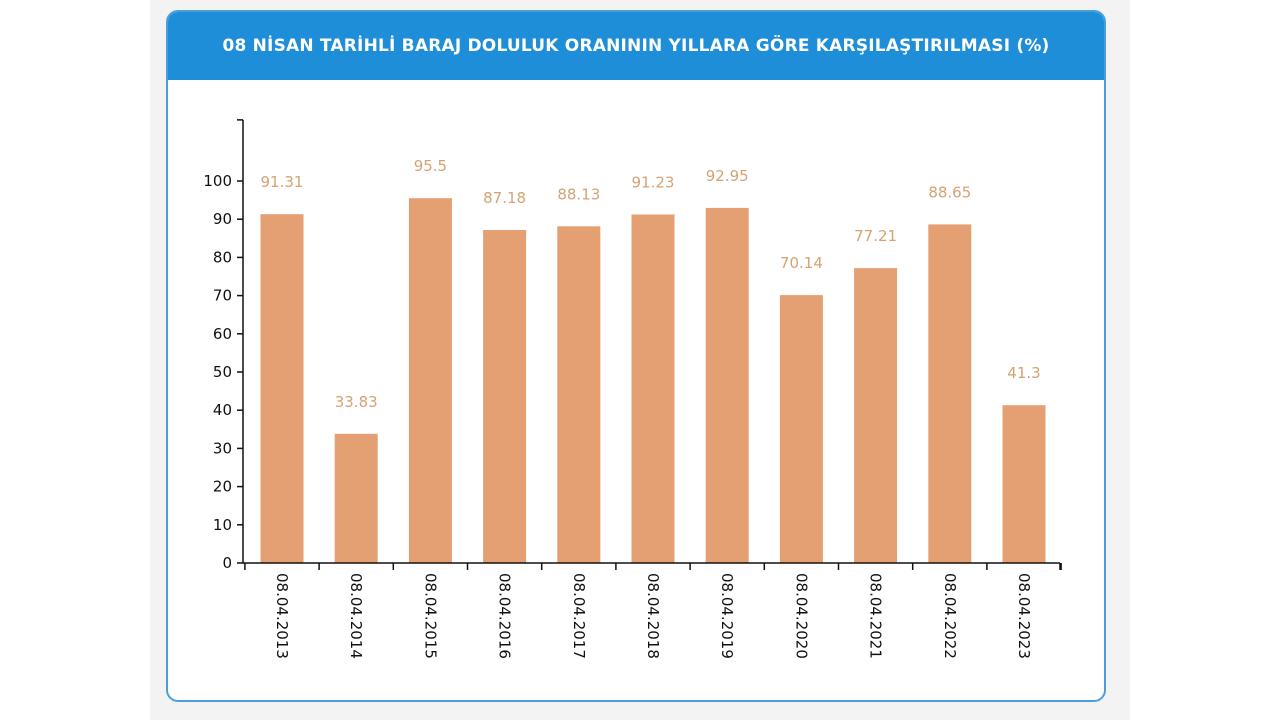 The width and height of the screenshot is (1280, 720). Describe the element at coordinates (875, 236) in the screenshot. I see `data-label: 77.21` at that location.